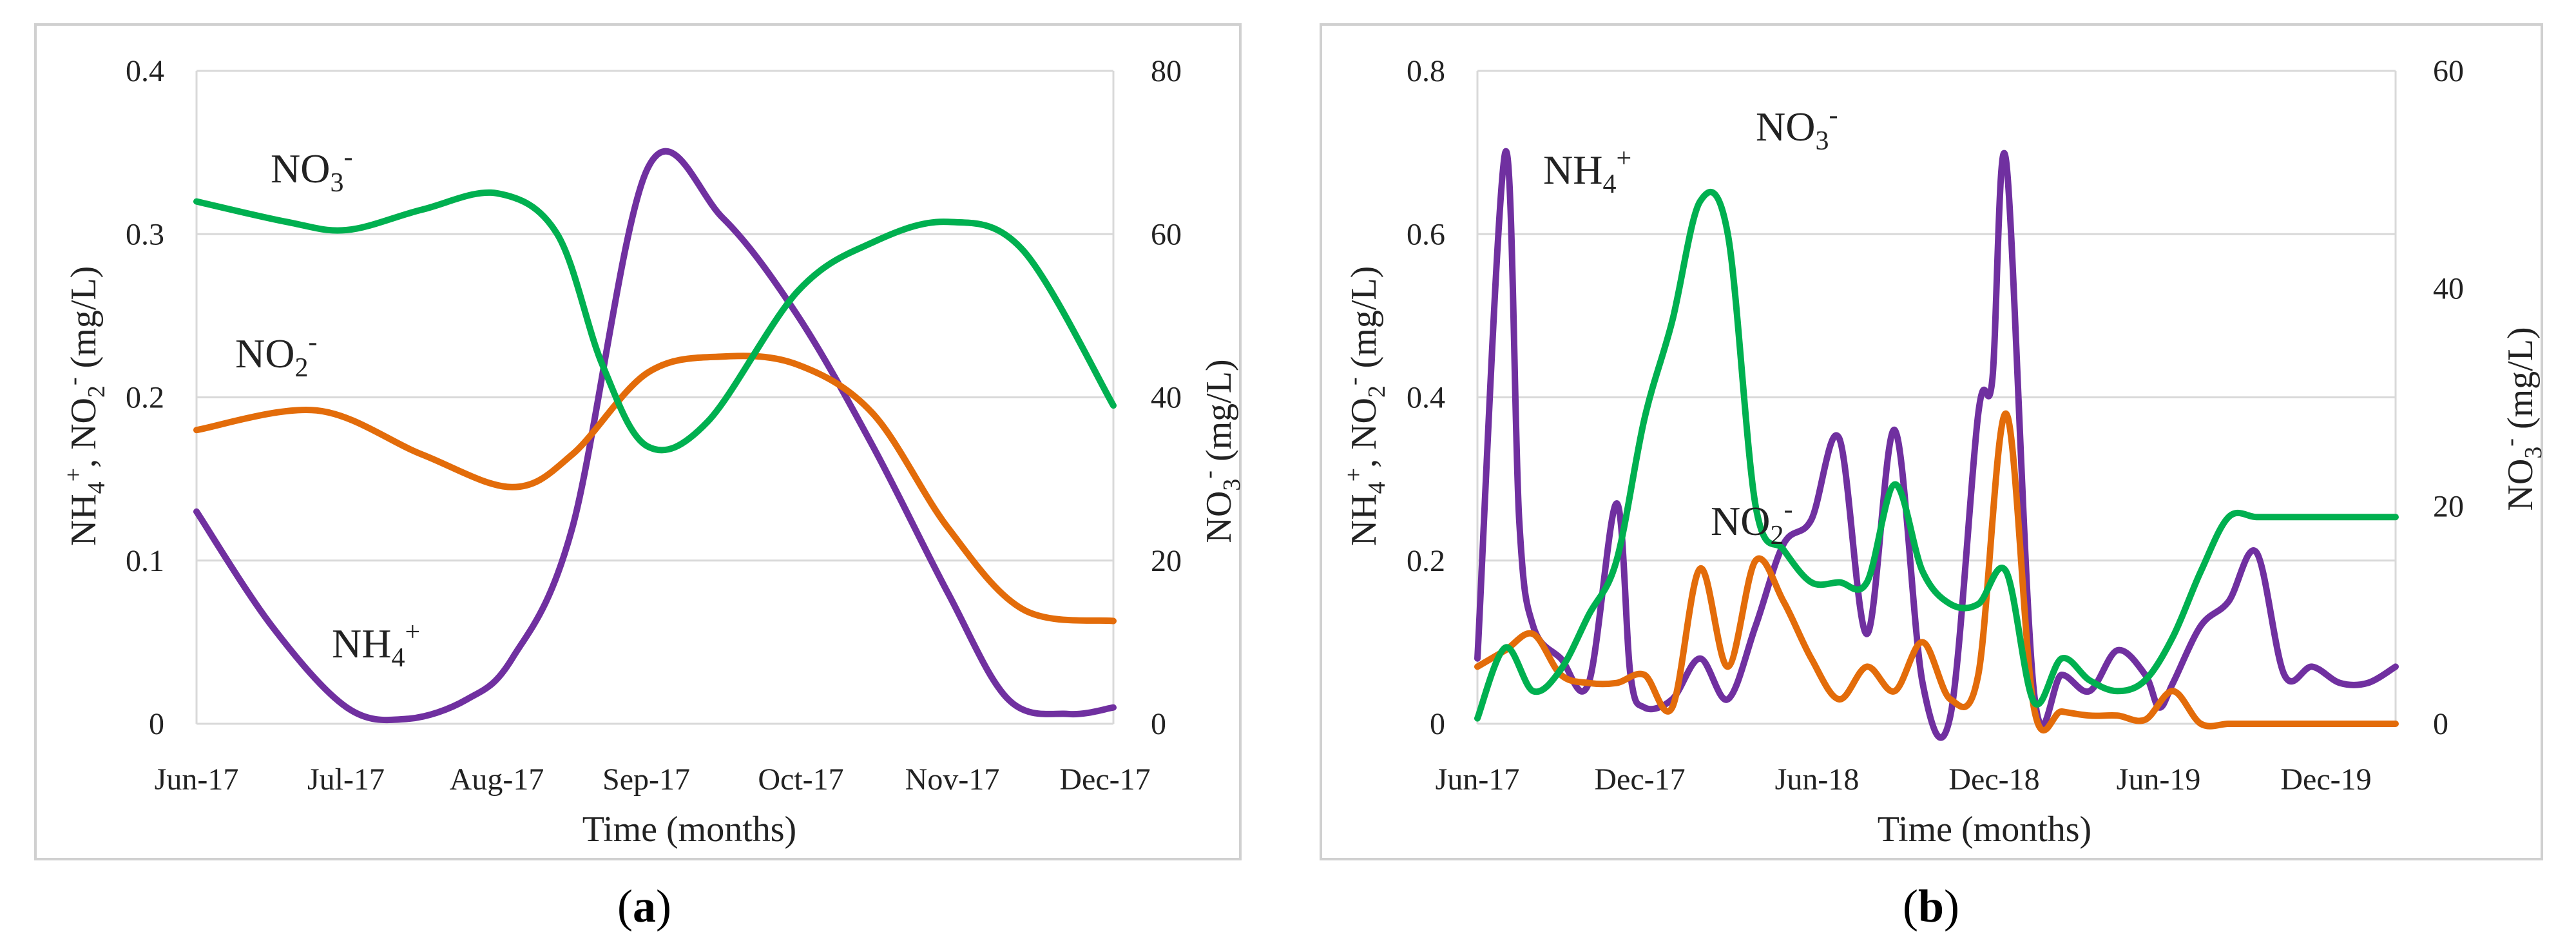 The image size is (2576, 950). What do you see at coordinates (644, 906) in the screenshot?
I see `panel-caption-a: (a)` at bounding box center [644, 906].